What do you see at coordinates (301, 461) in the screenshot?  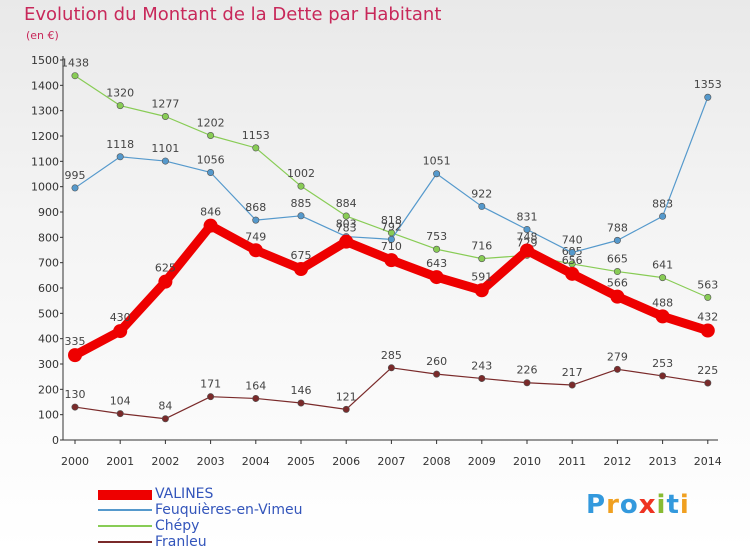 I see `x-tick-label: 2005` at bounding box center [301, 461].